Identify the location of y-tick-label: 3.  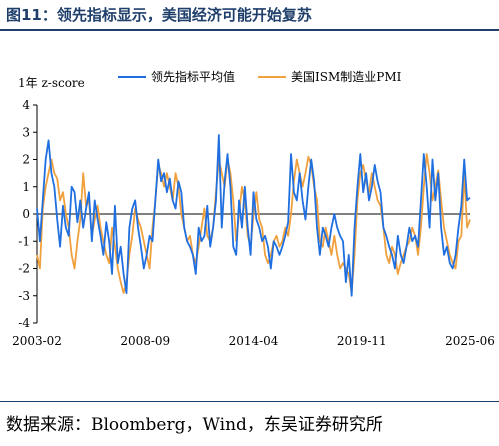
(26, 132).